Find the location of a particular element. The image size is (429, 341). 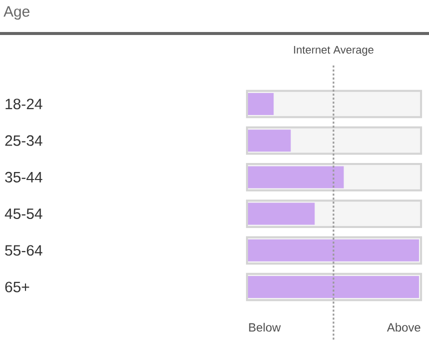

y-tick-label: 25-34 is located at coordinates (23, 140).